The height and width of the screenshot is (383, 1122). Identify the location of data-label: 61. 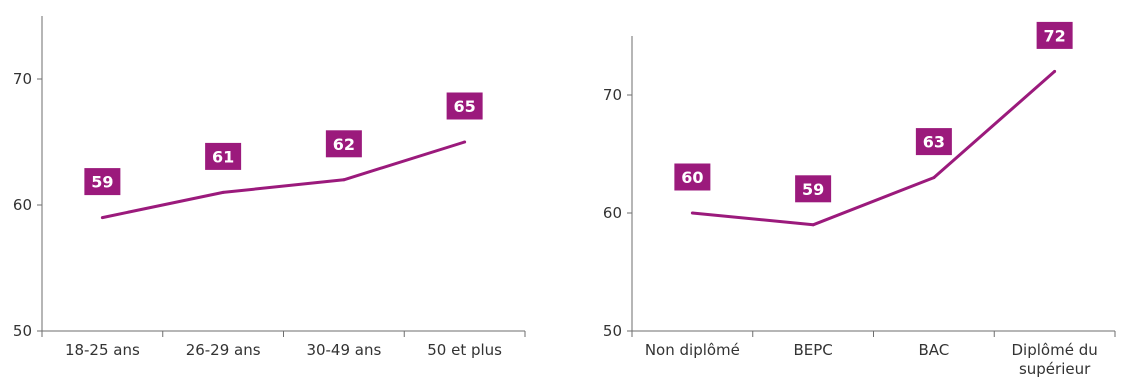
(223, 156).